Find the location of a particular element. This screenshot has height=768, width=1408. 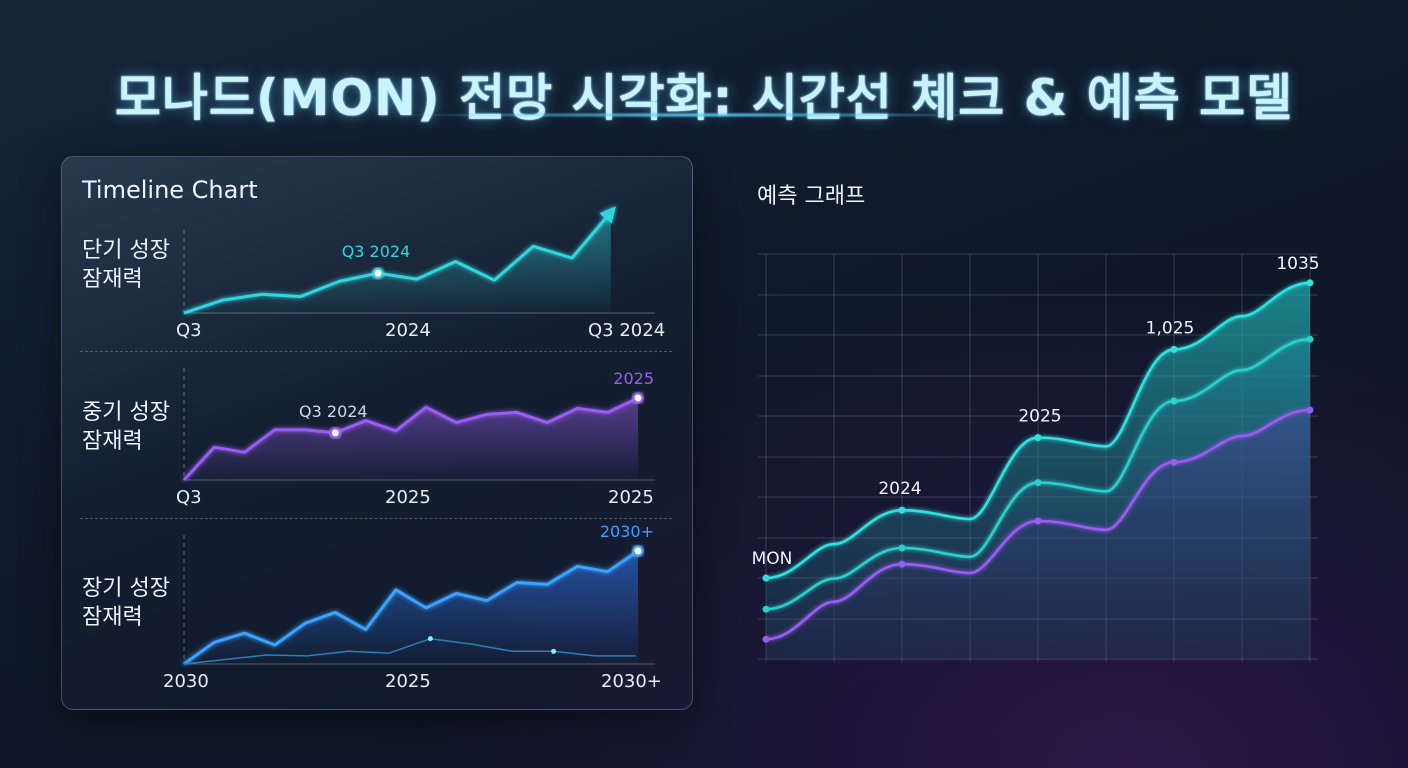

forecast-label: 1,025 is located at coordinates (1170, 328).